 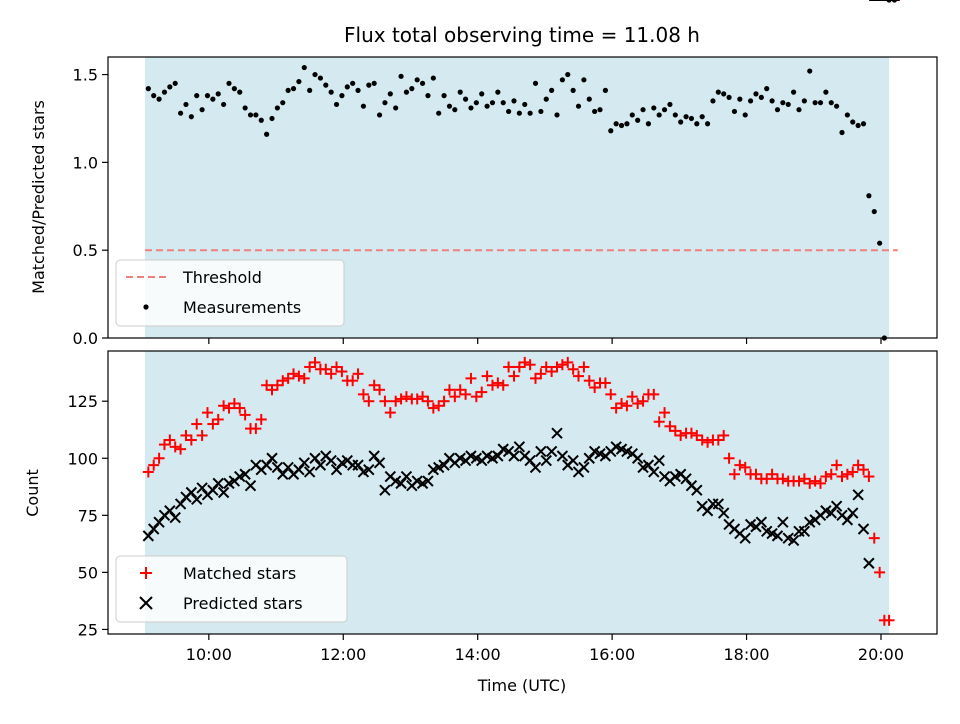 What do you see at coordinates (32, 493) in the screenshot?
I see `bottom-y-axis-label: Count` at bounding box center [32, 493].